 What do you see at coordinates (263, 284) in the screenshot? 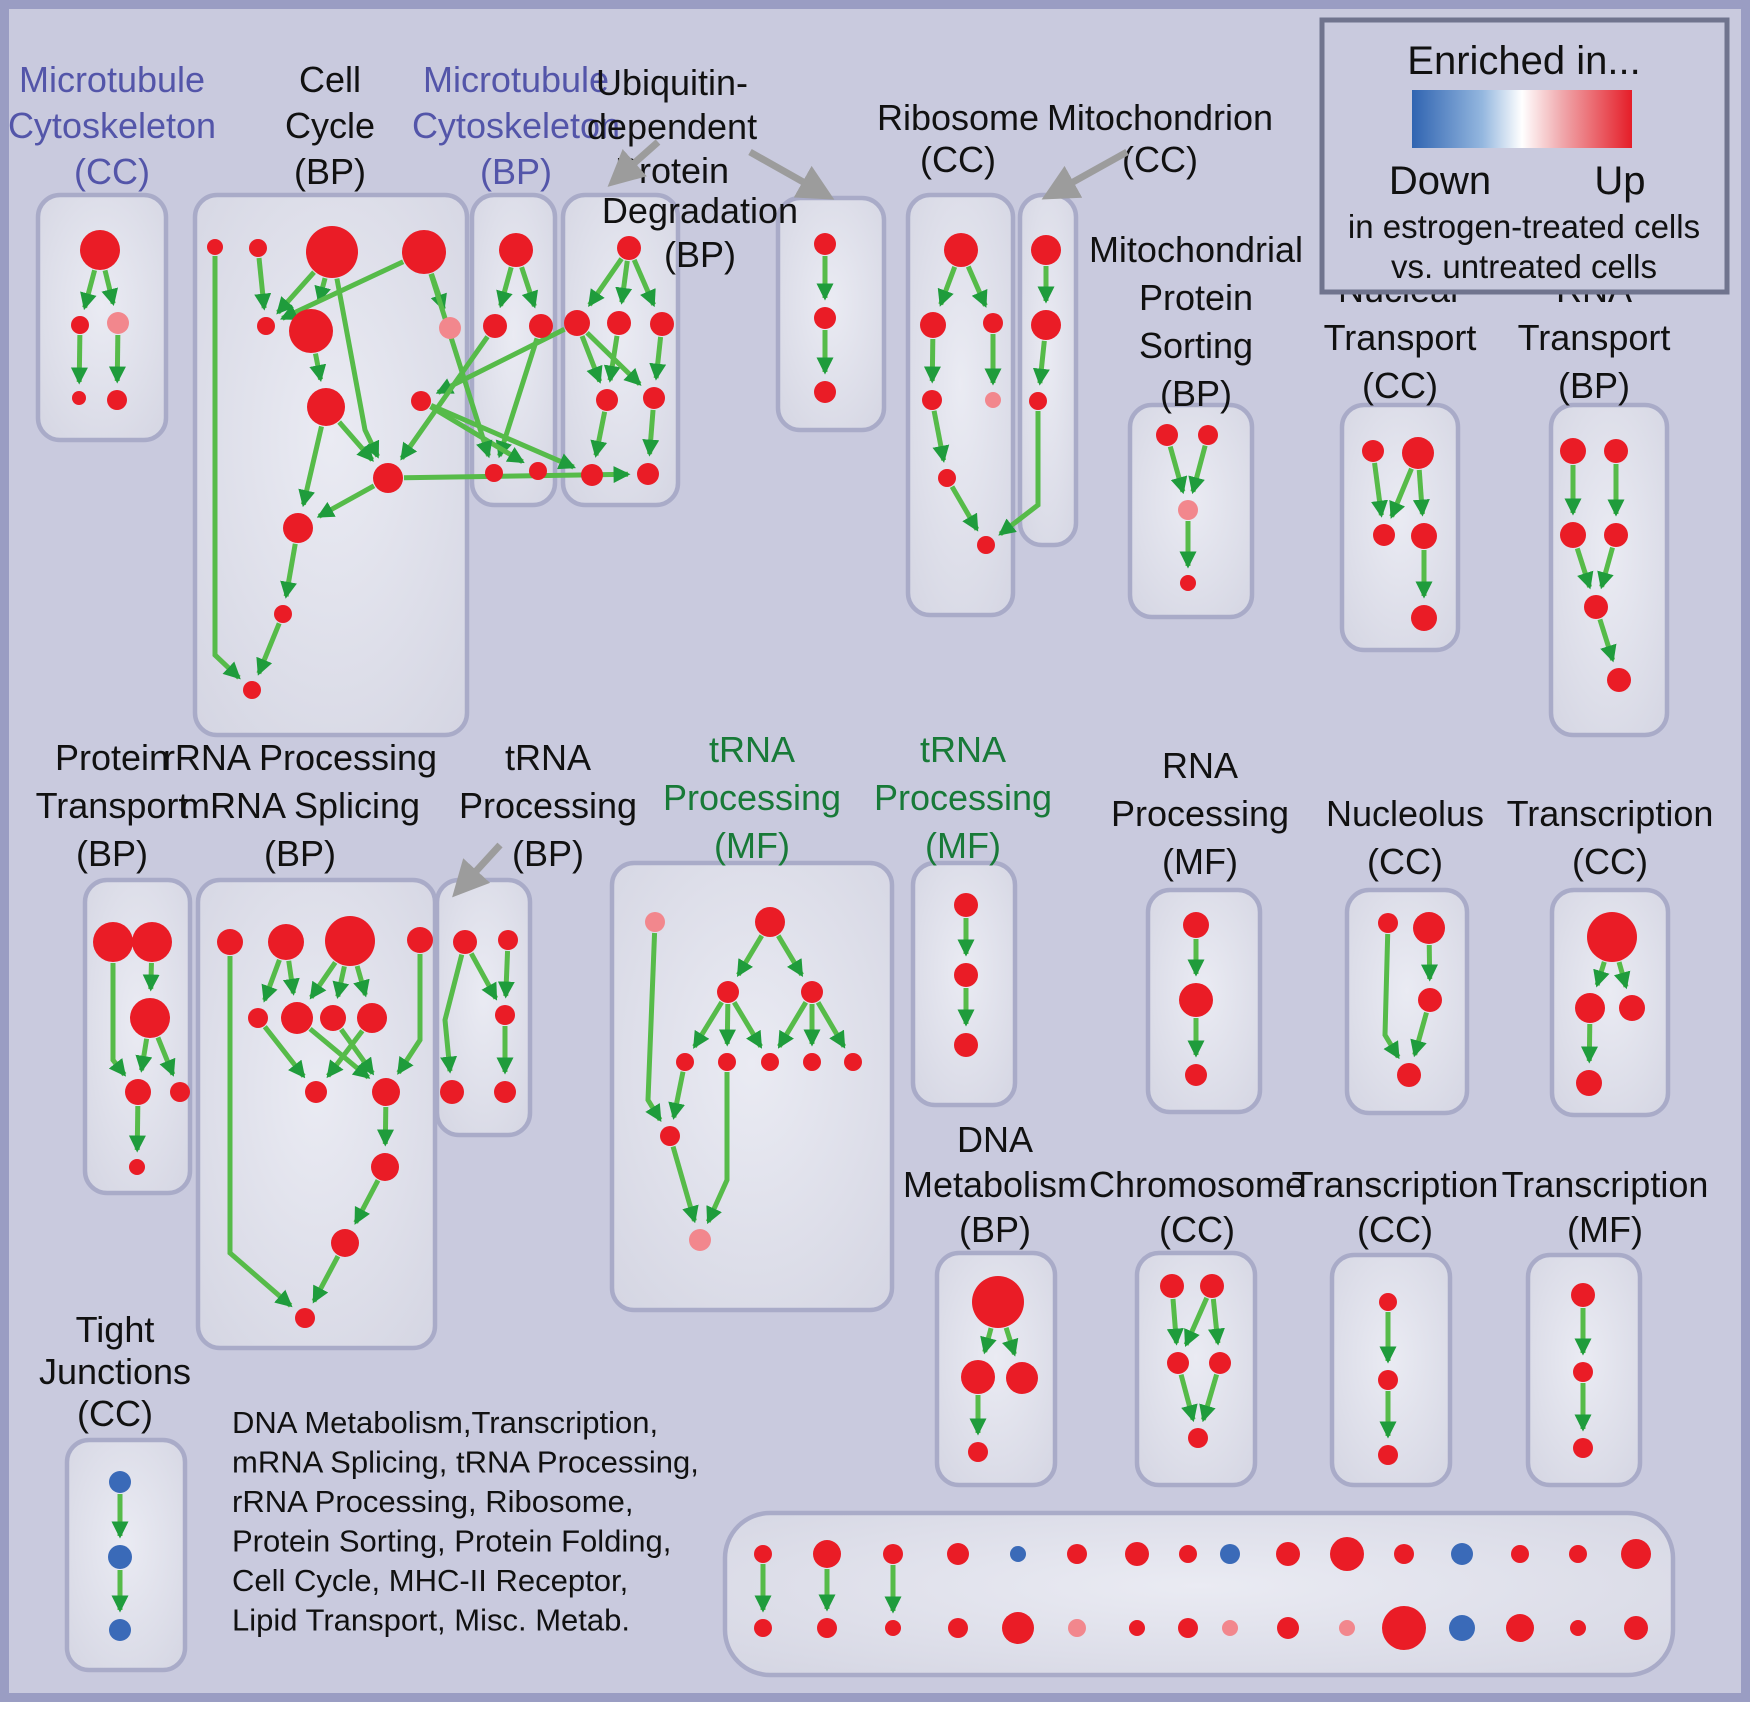
I see `edge-cc-n2-n5` at bounding box center [263, 284].